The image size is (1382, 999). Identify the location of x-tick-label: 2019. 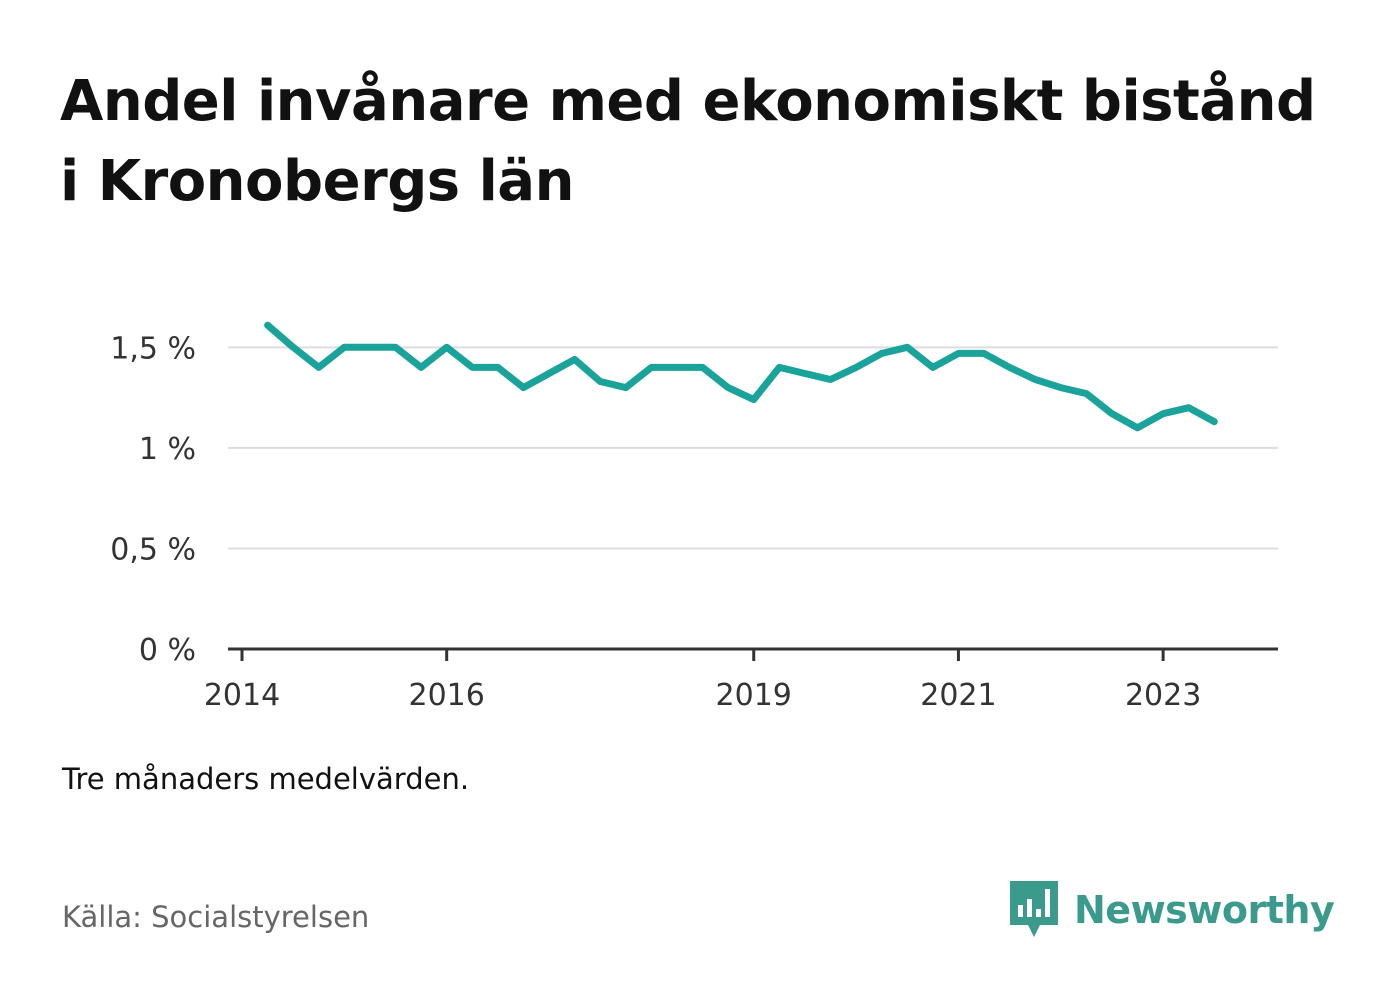
(754, 695).